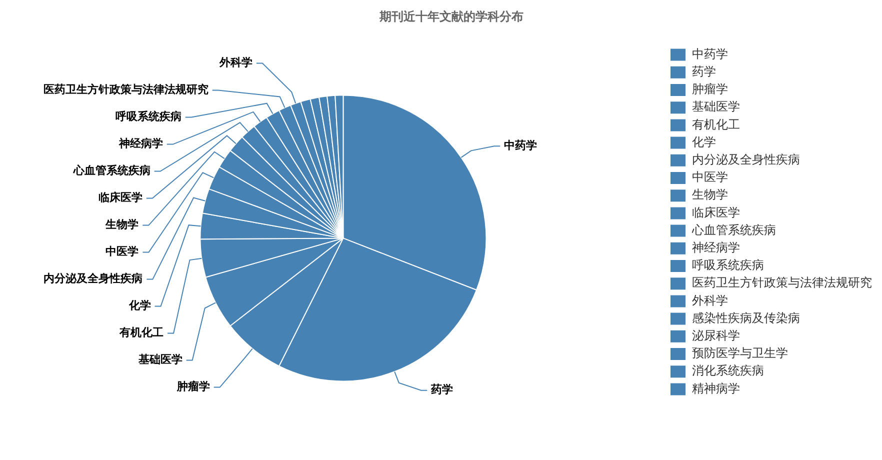 The height and width of the screenshot is (460, 882). I want to click on slice-label: 神经病学, so click(140, 143).